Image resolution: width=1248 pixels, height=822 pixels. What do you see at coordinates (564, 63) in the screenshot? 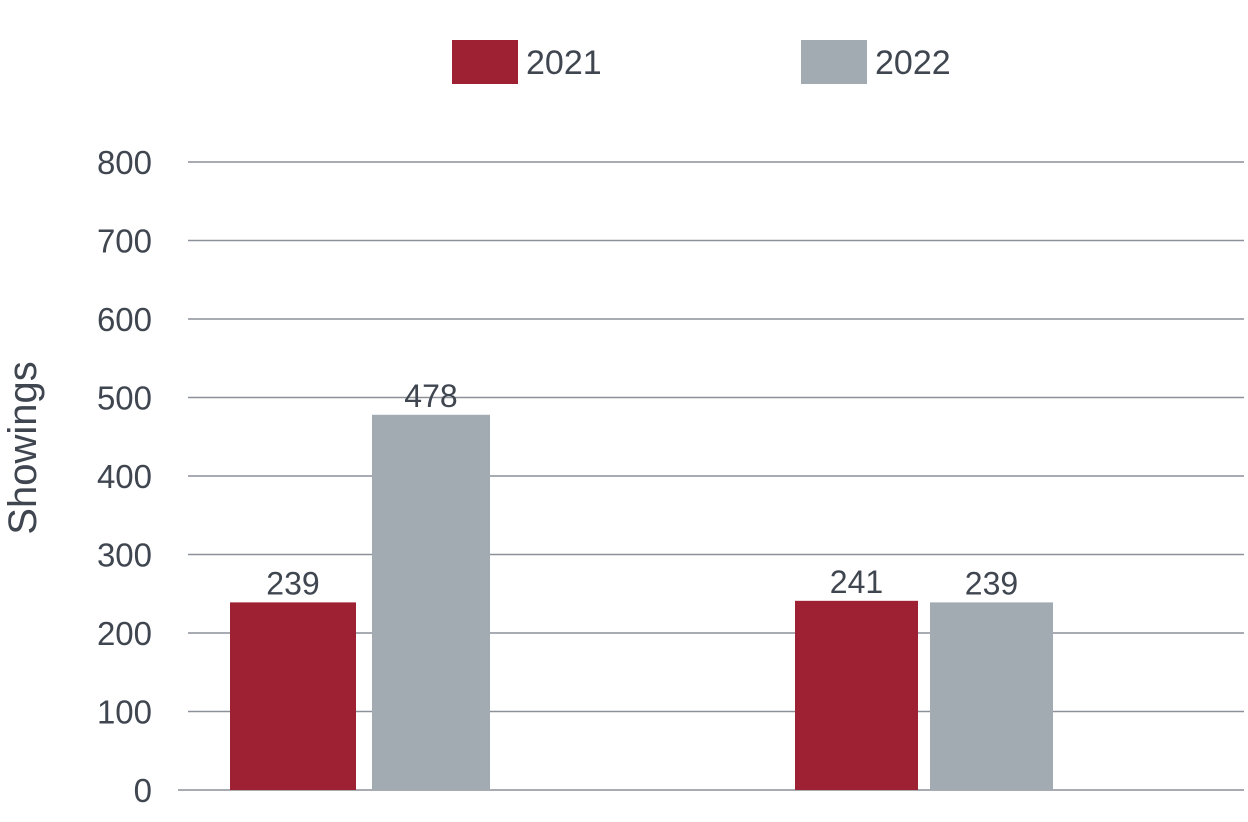
I see `legend-label-2021: 2021` at bounding box center [564, 63].